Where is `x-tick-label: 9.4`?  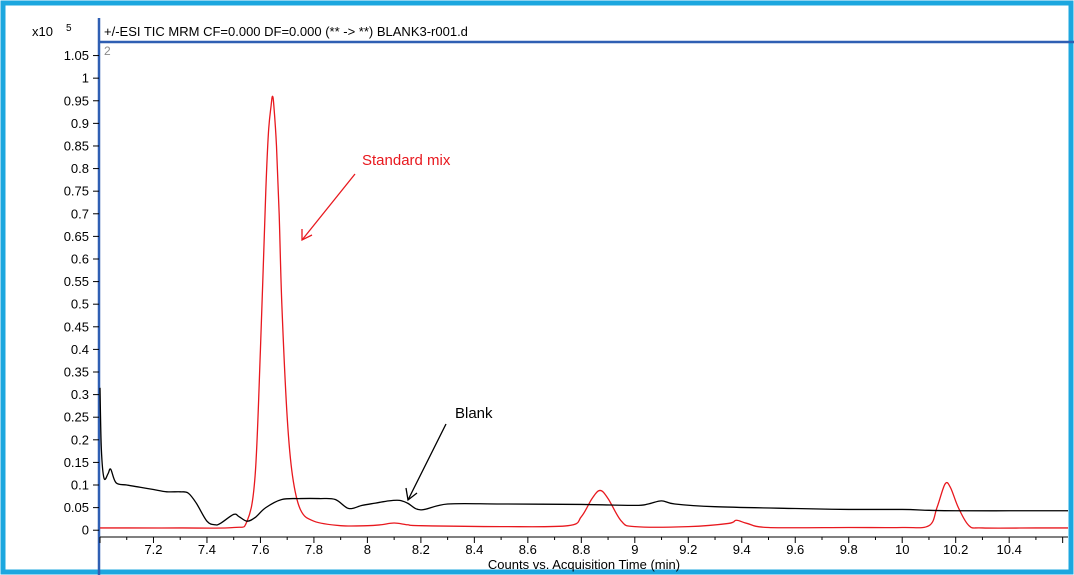 x-tick-label: 9.4 is located at coordinates (742, 549).